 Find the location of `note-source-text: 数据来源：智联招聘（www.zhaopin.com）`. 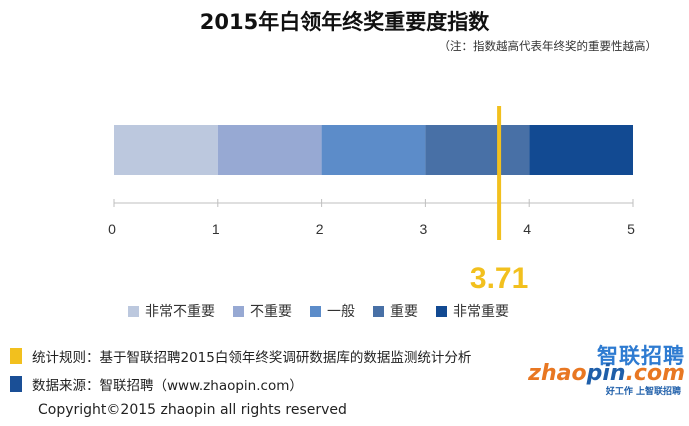

note-source-text: 数据来源：智联招聘（www.zhaopin.com） is located at coordinates (167, 386).